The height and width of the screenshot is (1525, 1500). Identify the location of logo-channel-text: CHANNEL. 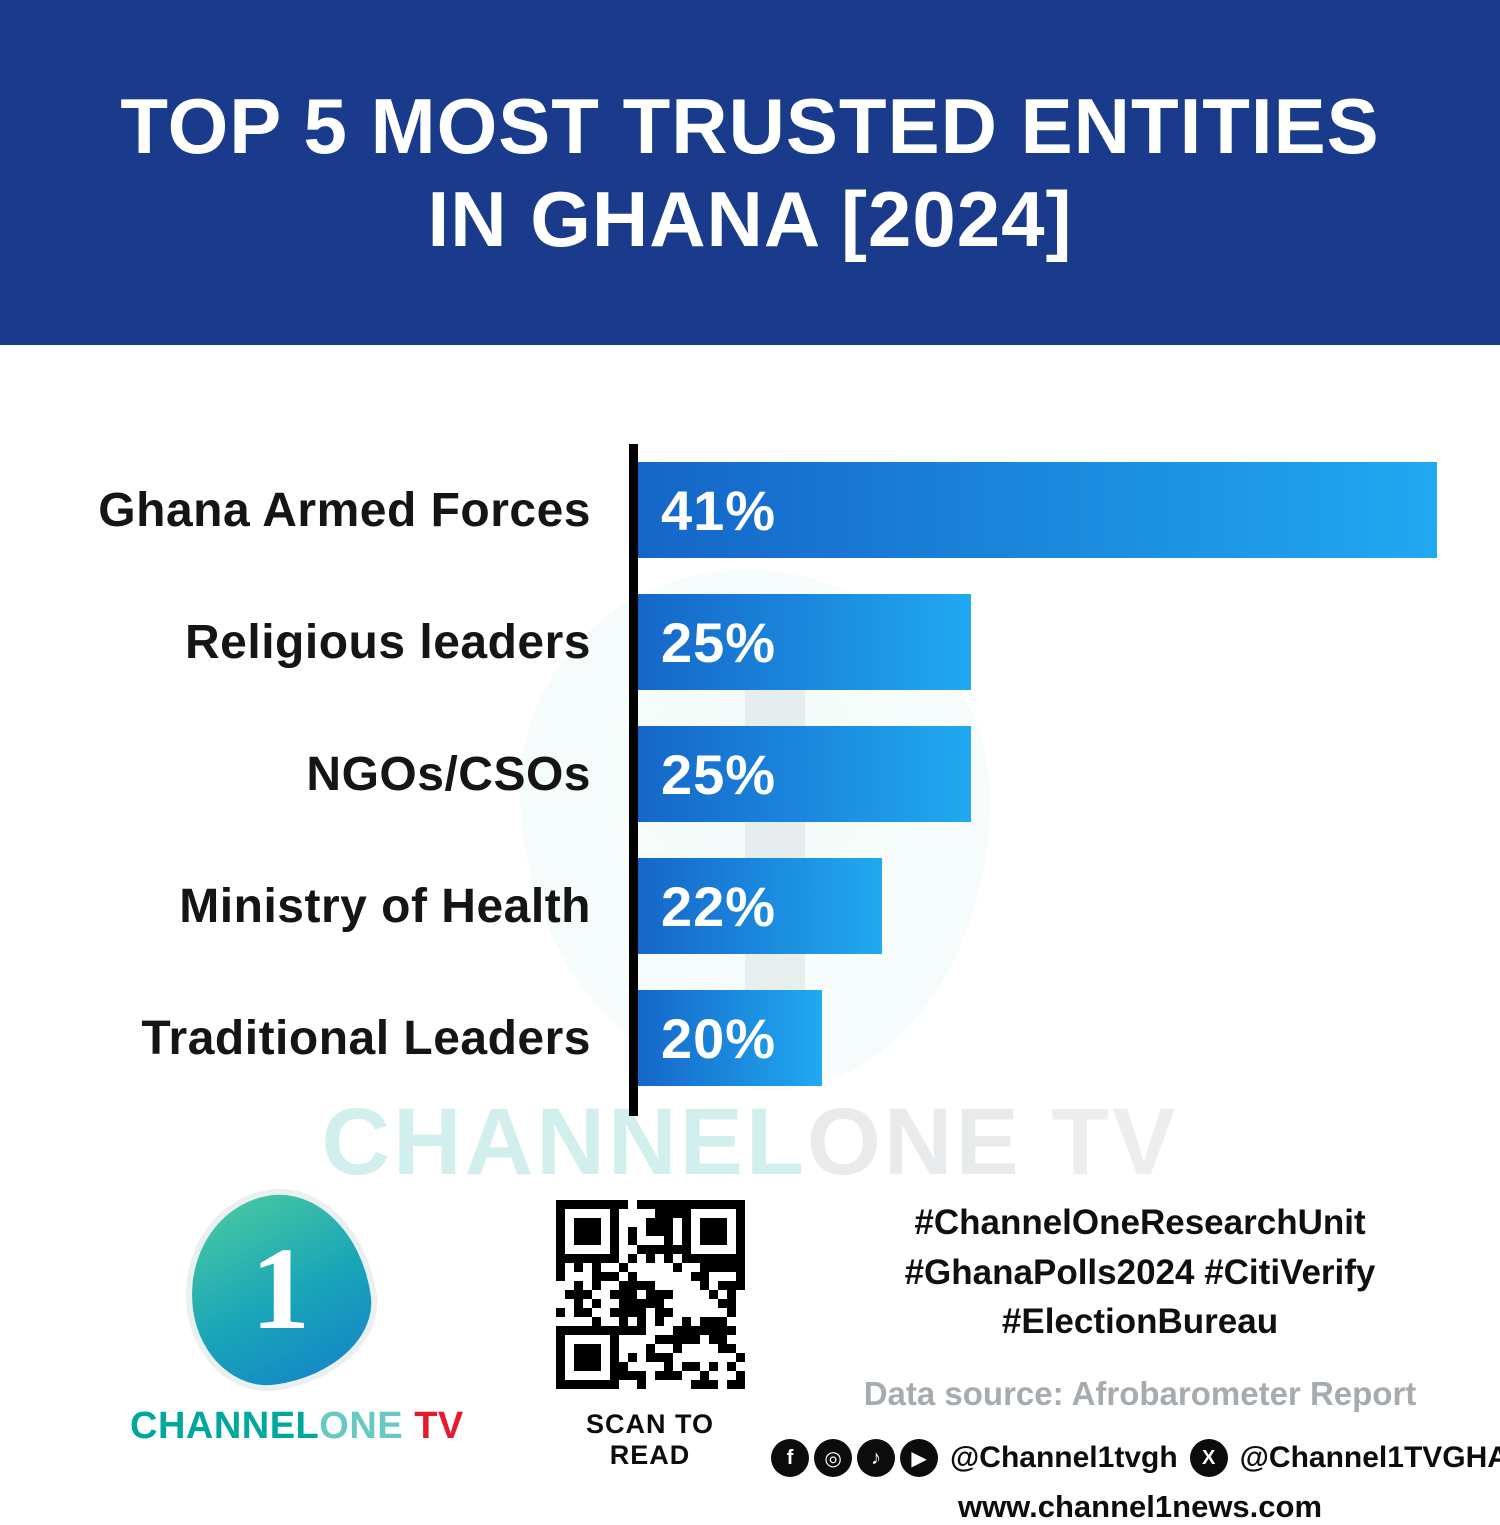
(225, 1426).